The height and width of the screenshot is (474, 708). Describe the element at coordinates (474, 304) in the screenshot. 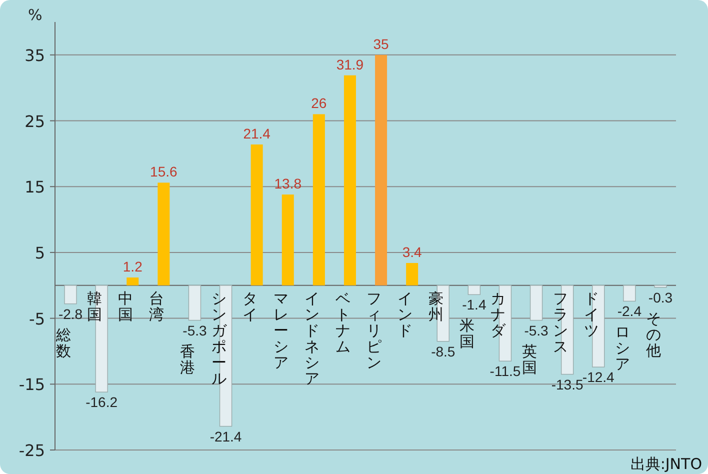

I see `data-label: -1.4` at that location.